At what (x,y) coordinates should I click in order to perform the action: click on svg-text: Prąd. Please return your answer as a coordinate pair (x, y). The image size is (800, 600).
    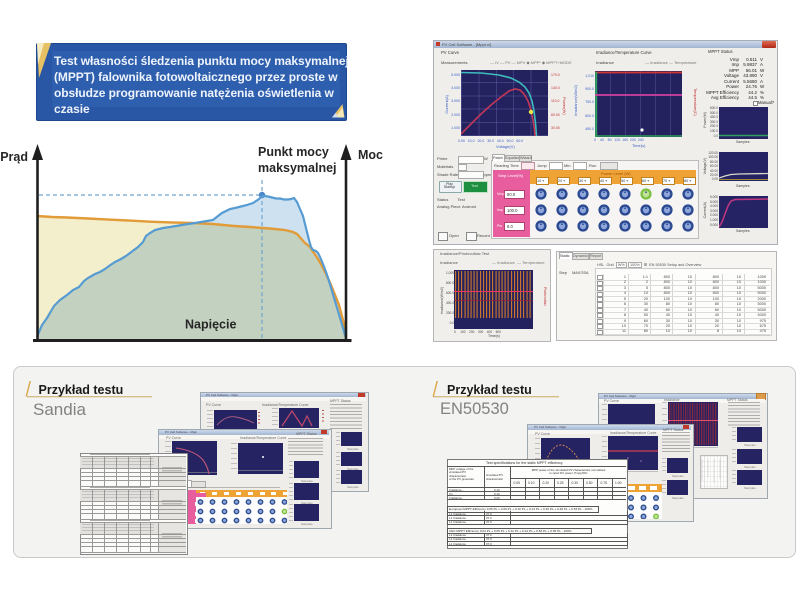
    Looking at the image, I should click on (14, 157).